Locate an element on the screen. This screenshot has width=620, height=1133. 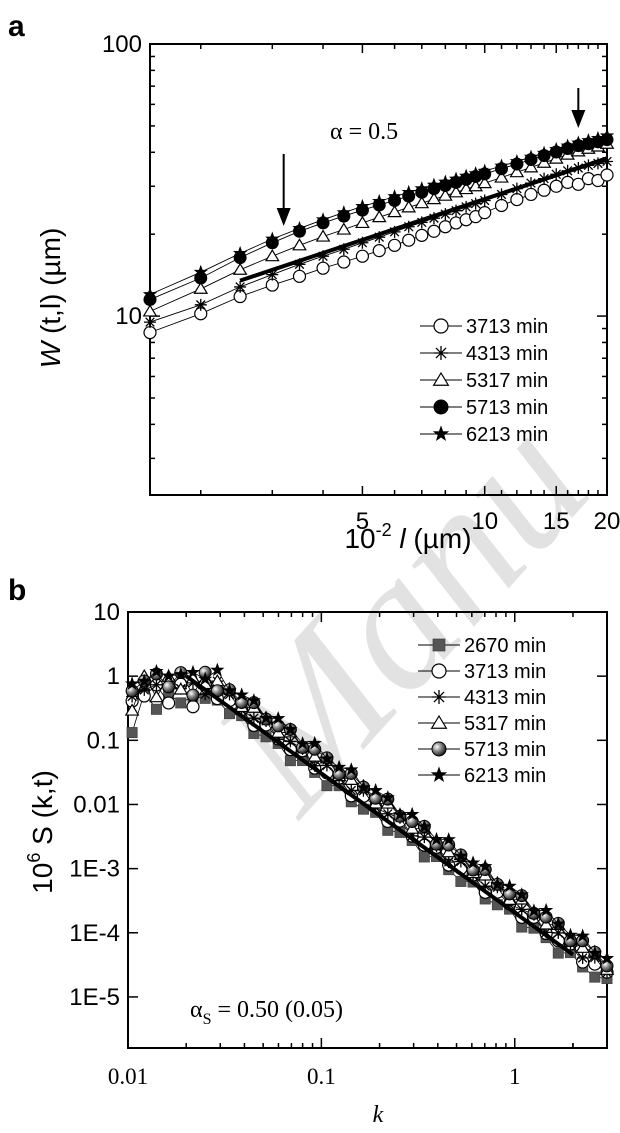
panel-a-legend-label: 3713 min is located at coordinates (507, 327).